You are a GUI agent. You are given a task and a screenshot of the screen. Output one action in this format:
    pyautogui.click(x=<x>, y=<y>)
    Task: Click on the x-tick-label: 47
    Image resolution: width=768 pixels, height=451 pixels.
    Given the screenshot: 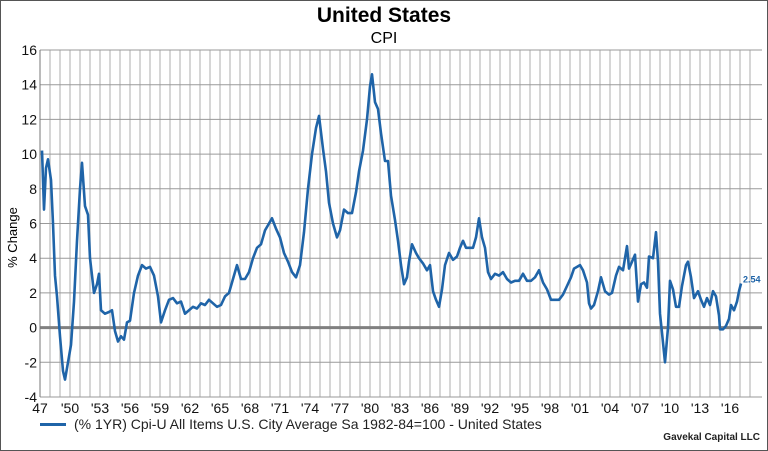 What is the action you would take?
    pyautogui.click(x=40, y=408)
    